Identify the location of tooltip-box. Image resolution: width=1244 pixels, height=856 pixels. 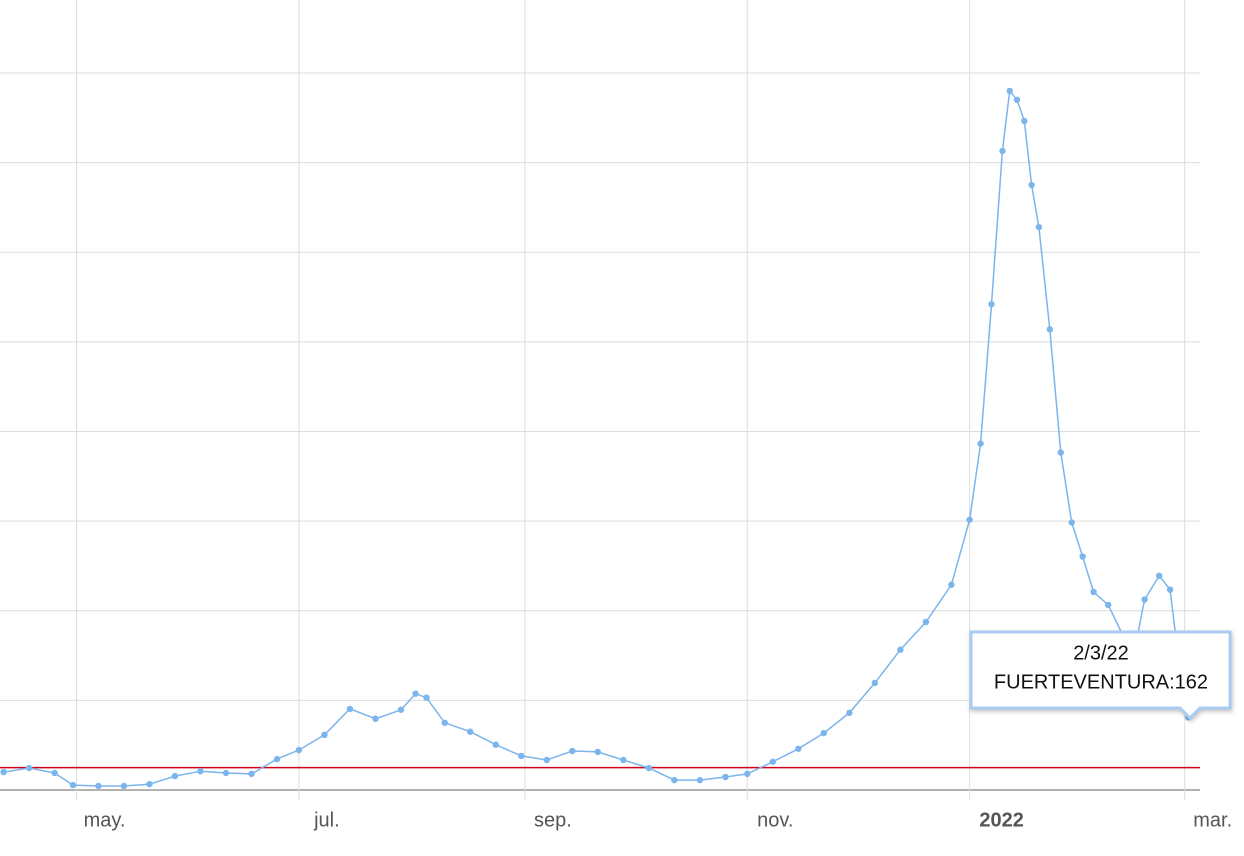
(1100, 675).